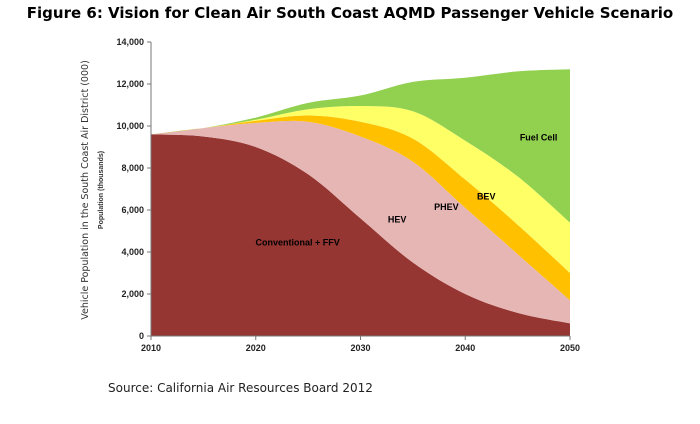  I want to click on y-tick-label: 8,000, so click(132, 168).